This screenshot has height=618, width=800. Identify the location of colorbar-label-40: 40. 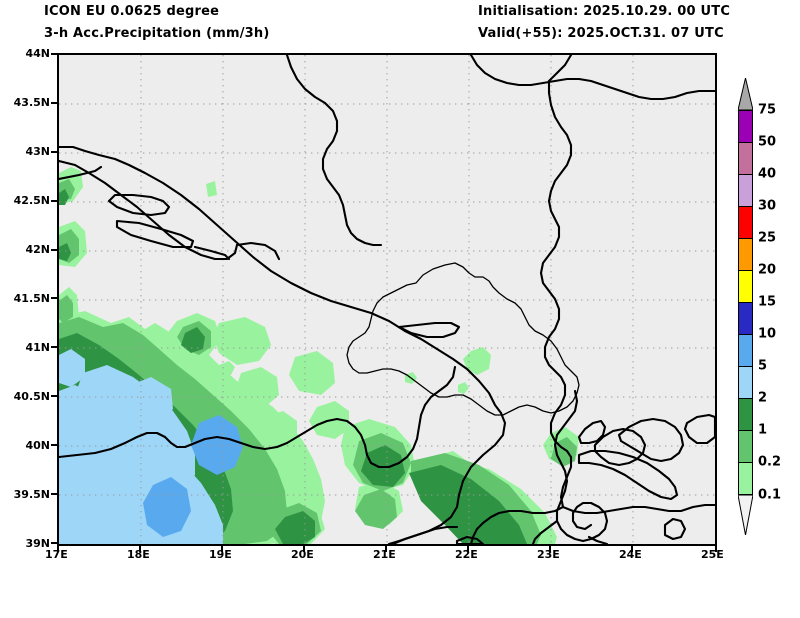
(767, 174).